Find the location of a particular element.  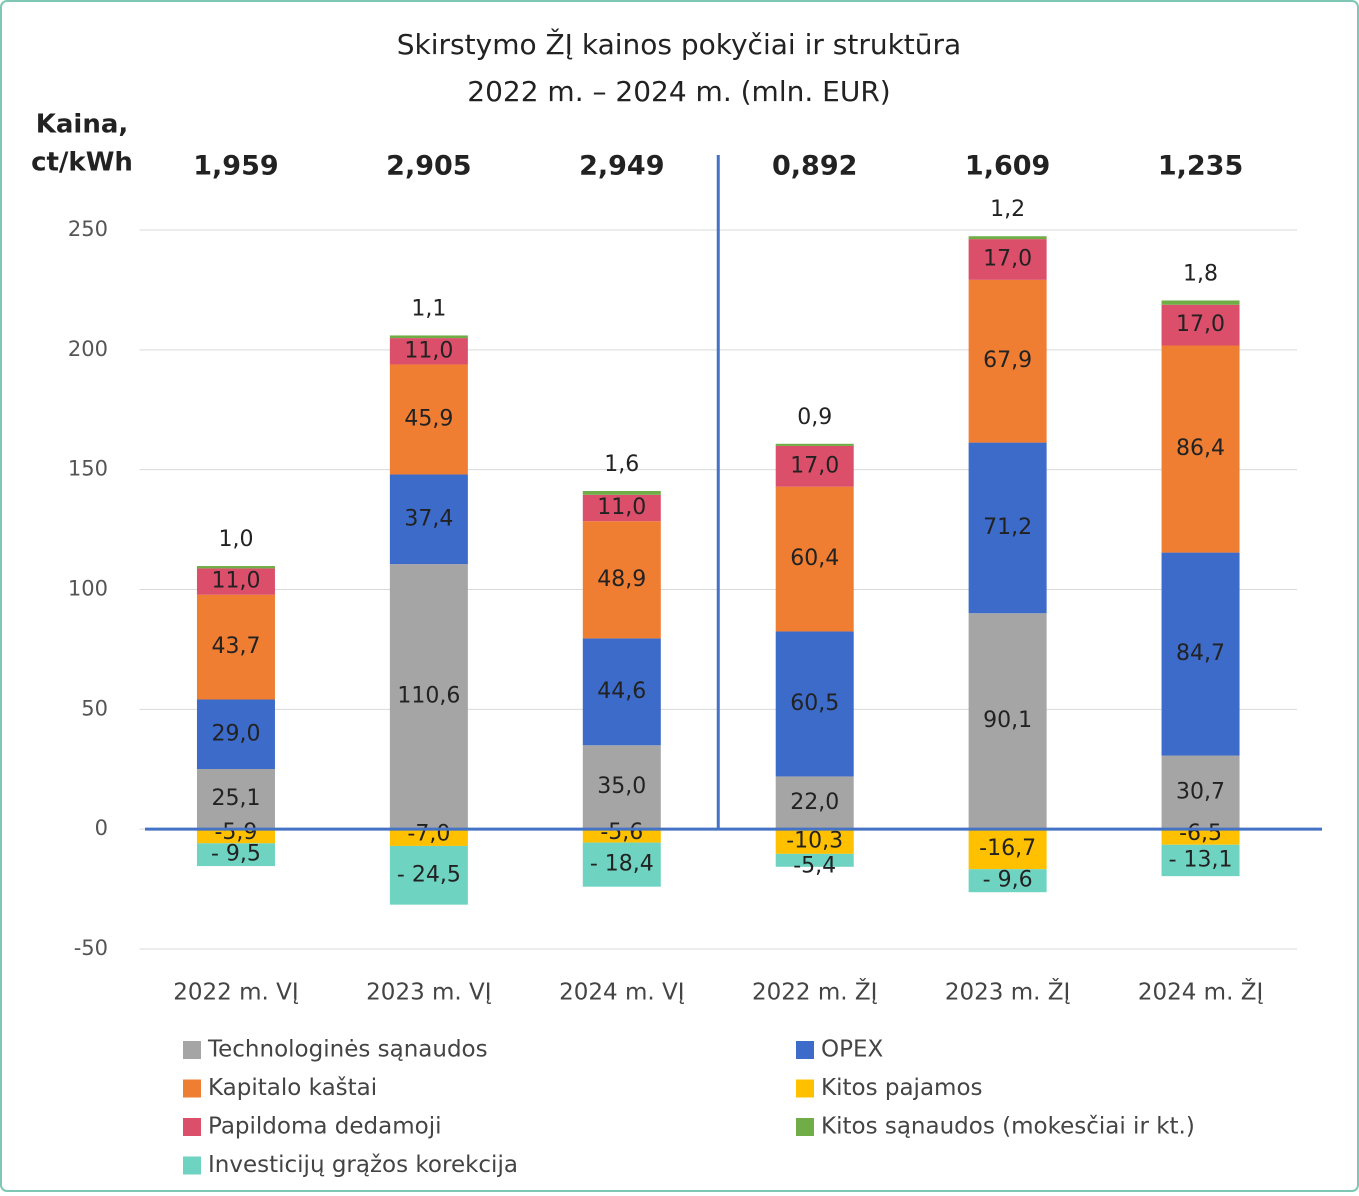

value-label: 17,0 is located at coordinates (1007, 258).